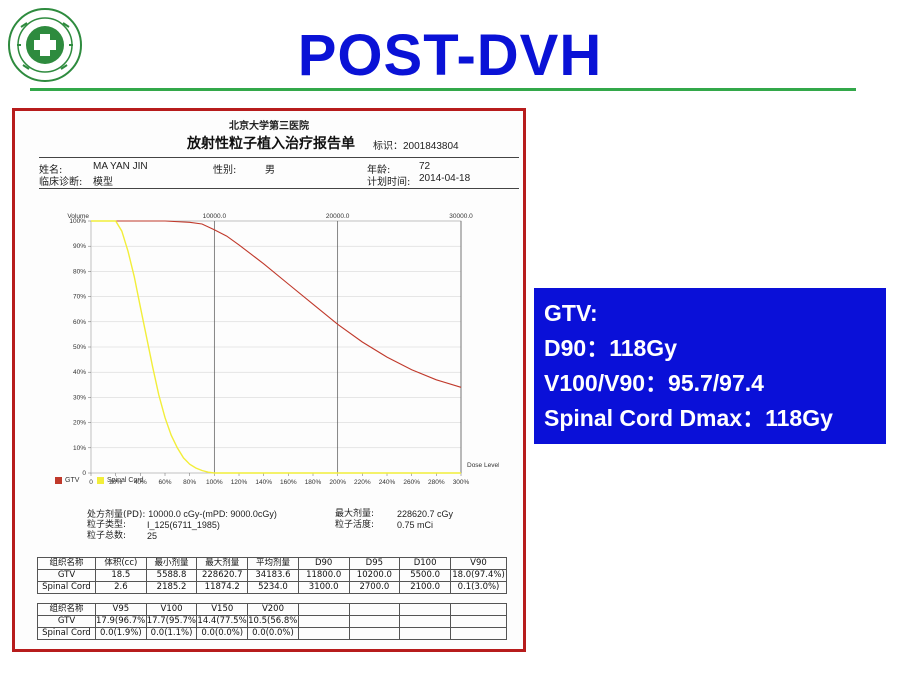 This screenshot has width=900, height=675. I want to click on x-tick-label: 80%, so click(189, 482).